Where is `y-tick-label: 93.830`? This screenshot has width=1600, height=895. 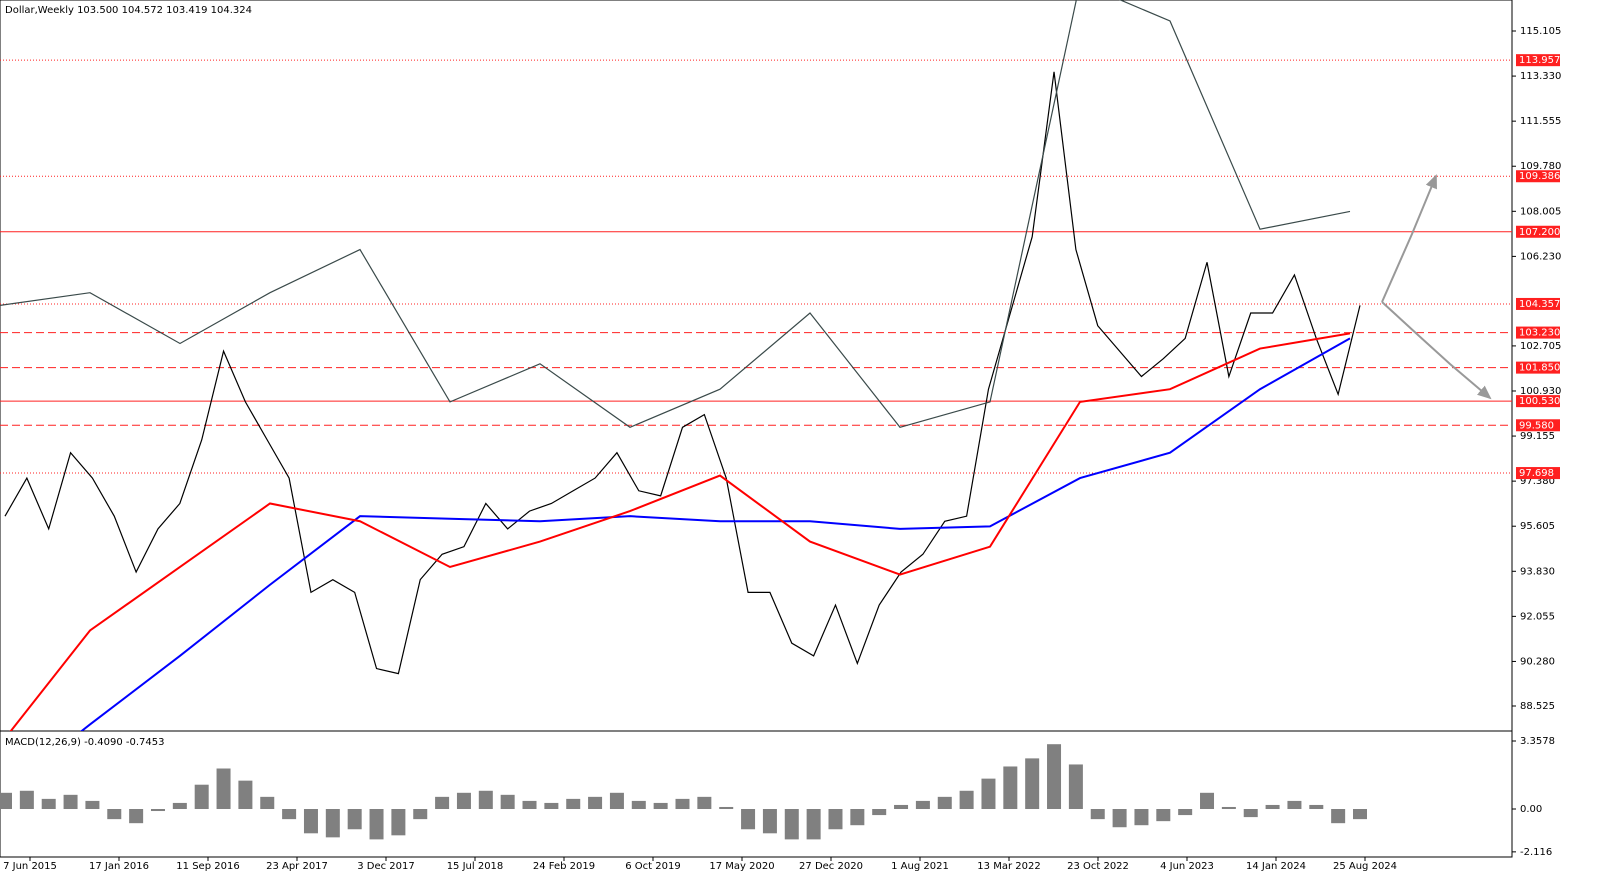 y-tick-label: 93.830 is located at coordinates (1537, 571).